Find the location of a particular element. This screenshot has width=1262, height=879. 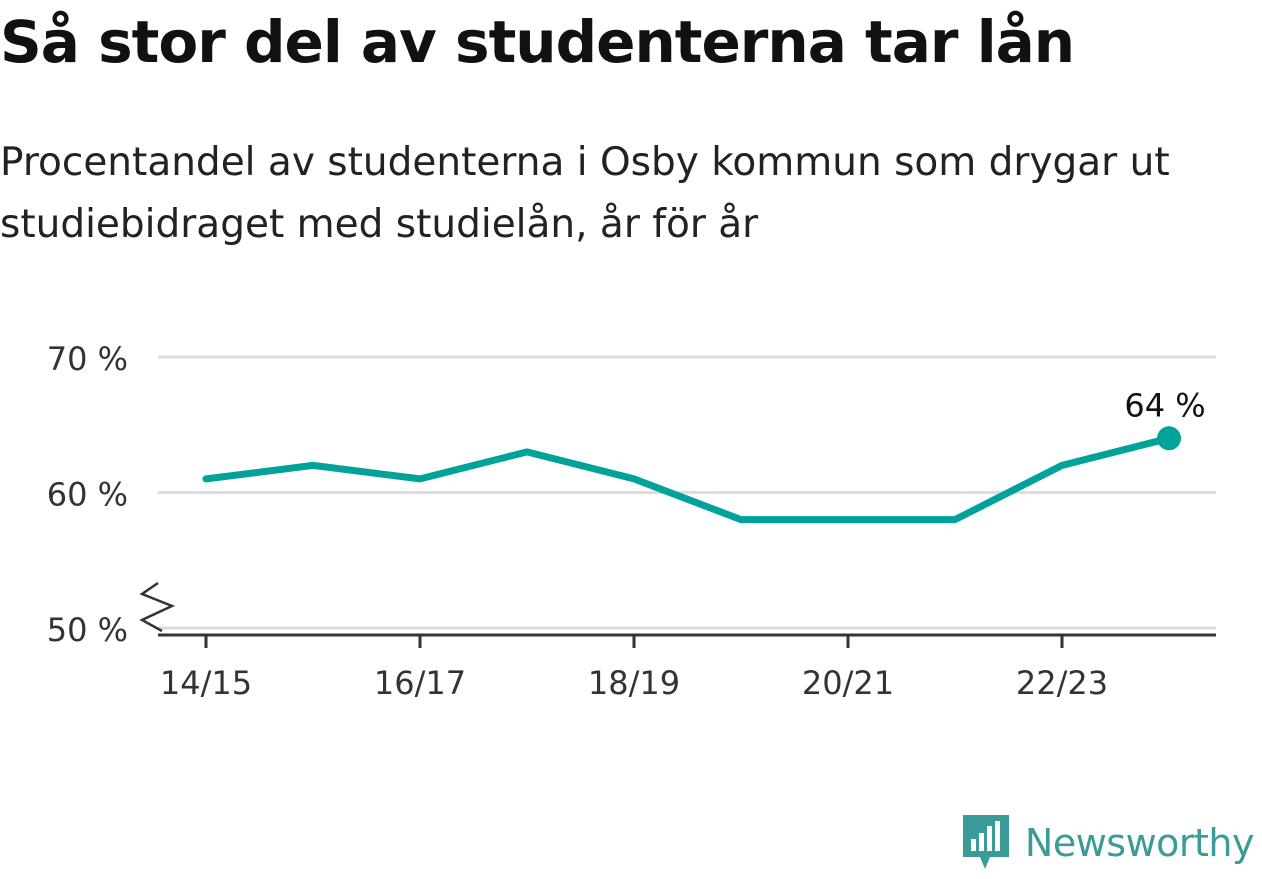

end-value-label: 64 % is located at coordinates (1164, 405).